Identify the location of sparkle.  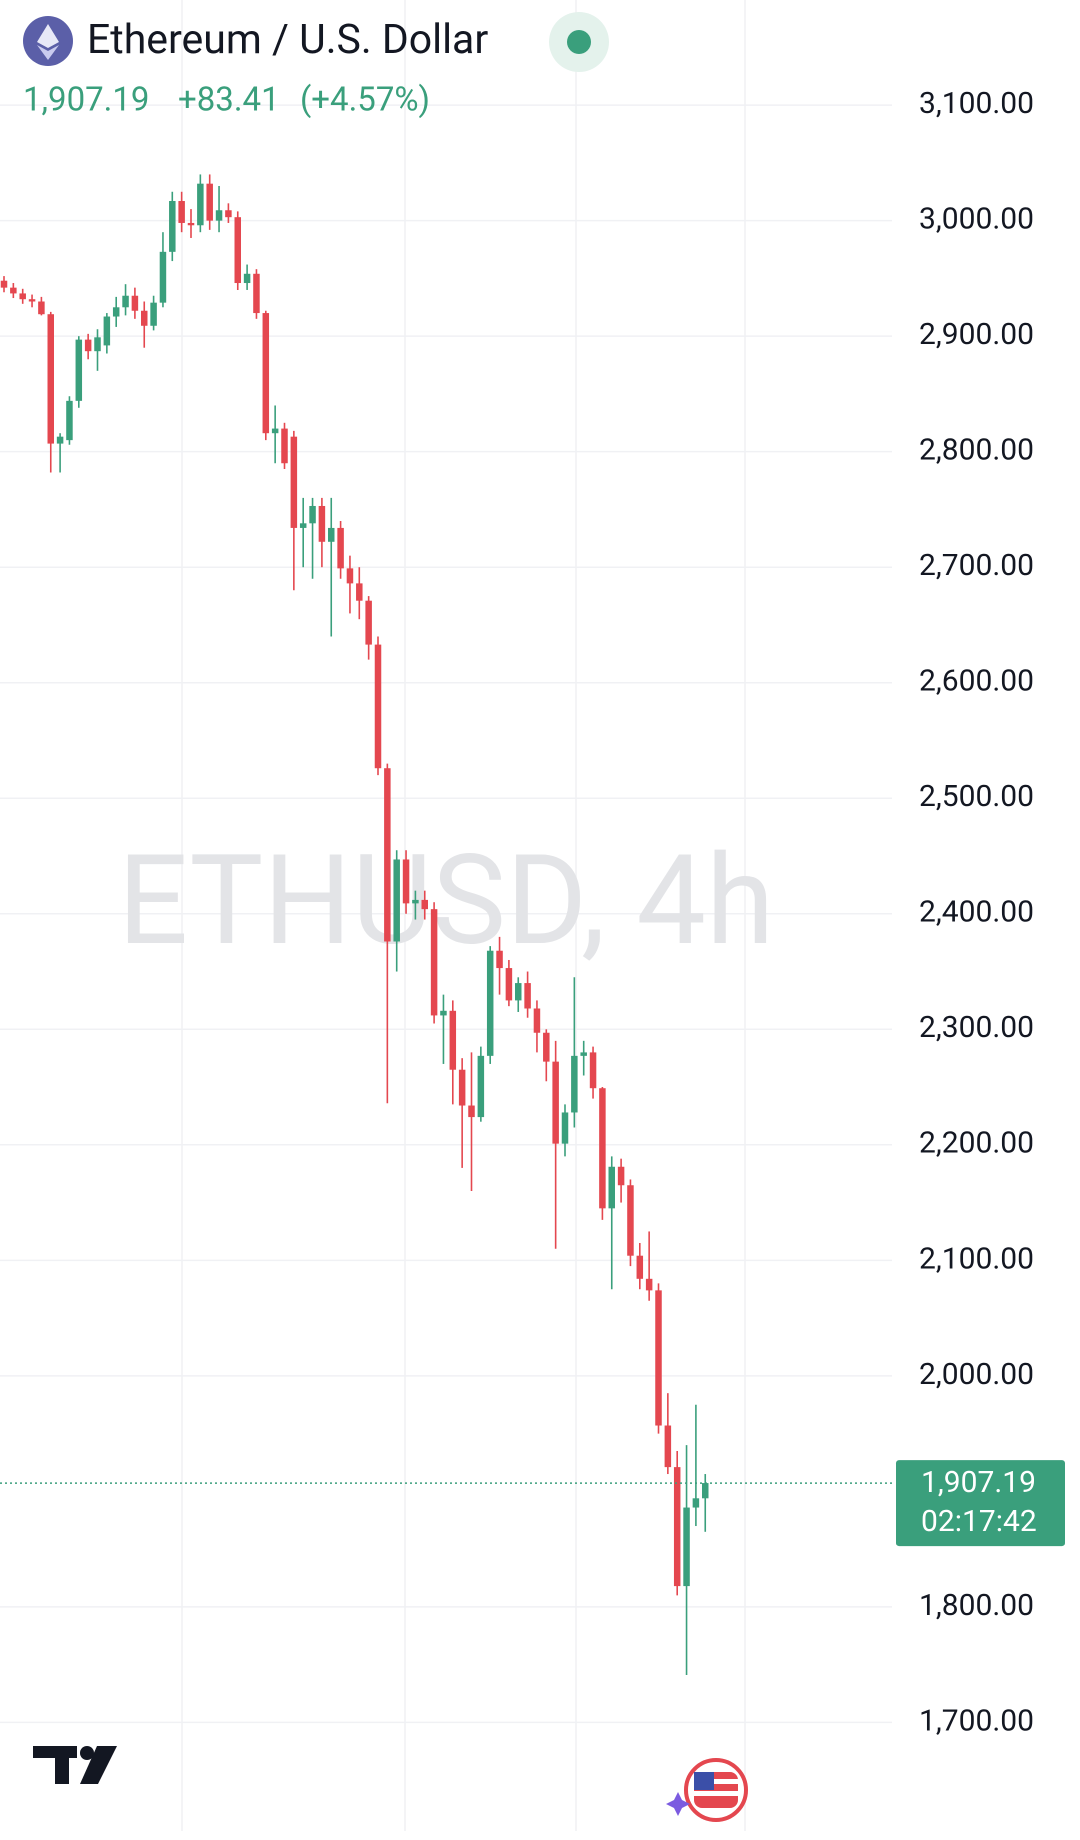
(678, 1804).